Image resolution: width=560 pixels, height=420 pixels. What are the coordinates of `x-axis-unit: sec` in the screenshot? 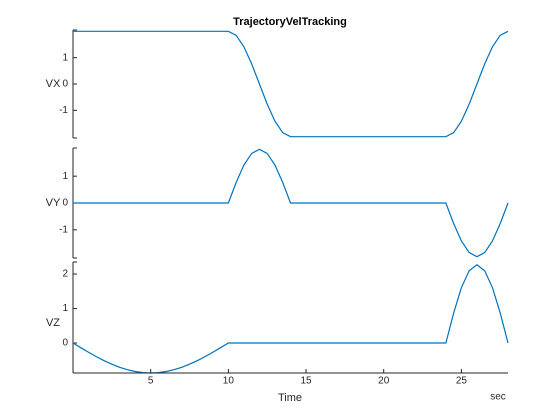 It's located at (498, 397).